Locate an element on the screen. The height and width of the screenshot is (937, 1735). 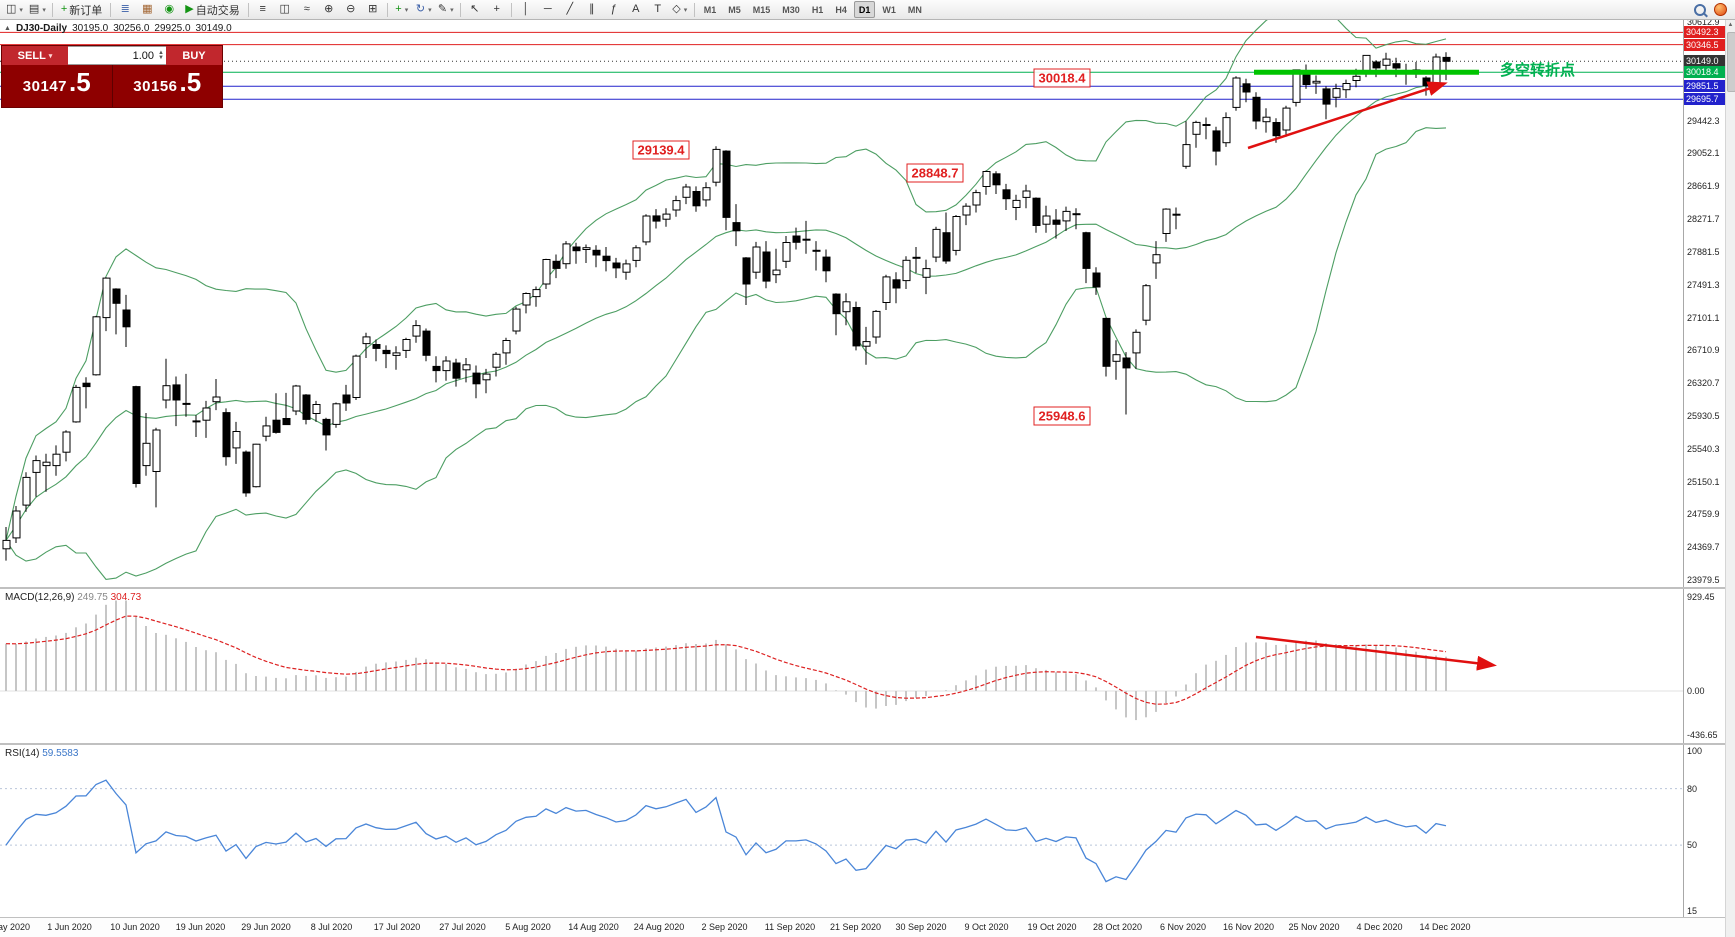
zoom-out-icon: ⊖ is located at coordinates (351, 9).